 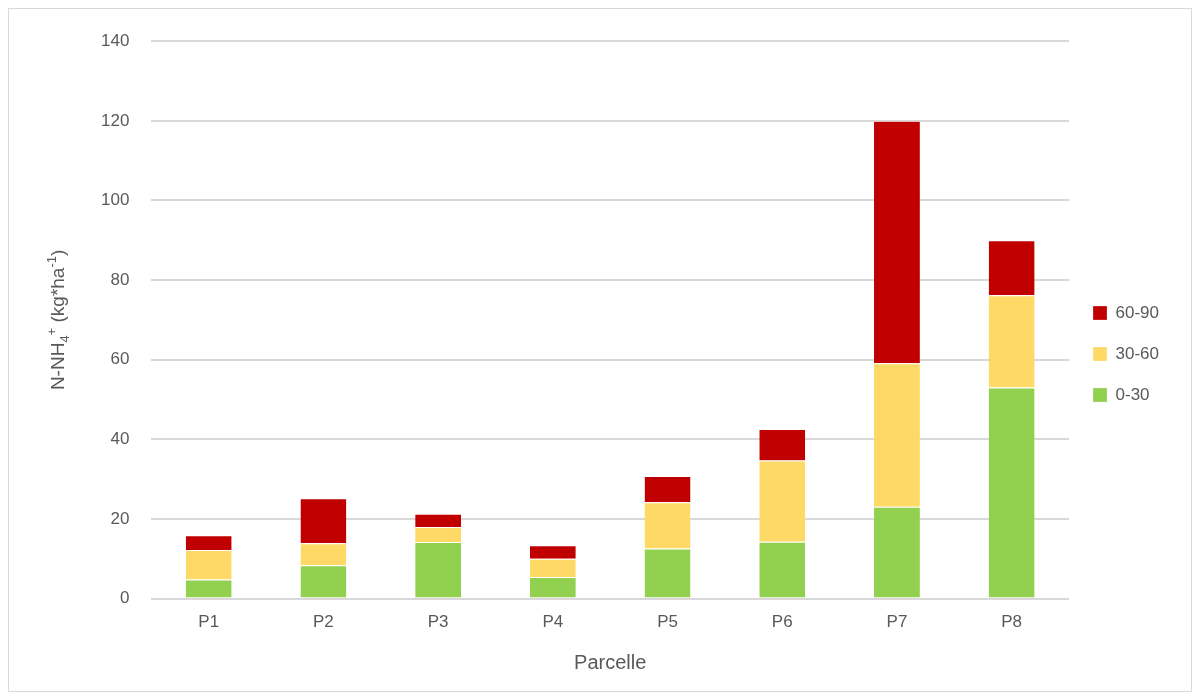 What do you see at coordinates (610, 661) in the screenshot?
I see `x-axis-title: Parcelle` at bounding box center [610, 661].